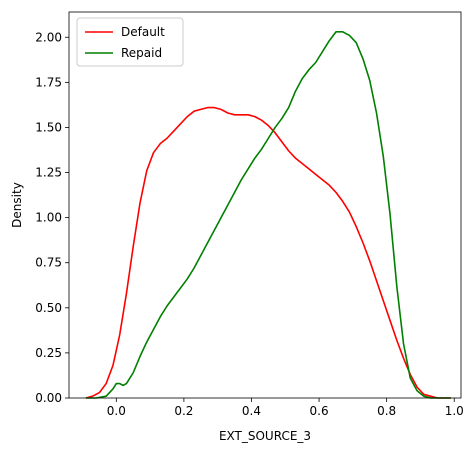 The image size is (471, 451). What do you see at coordinates (251, 411) in the screenshot?
I see `x-tick-label: 0.4` at bounding box center [251, 411].